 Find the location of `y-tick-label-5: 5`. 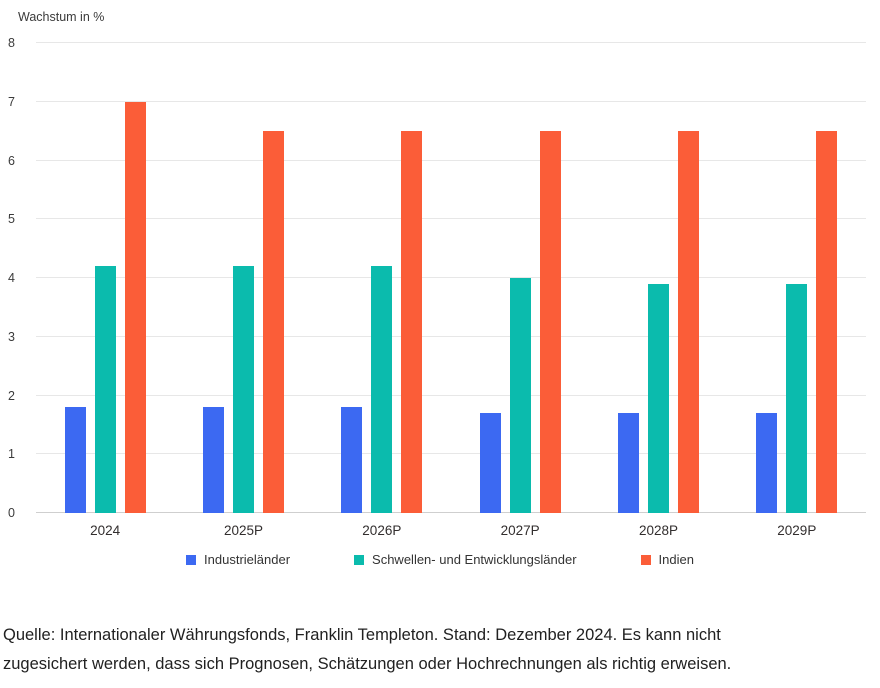

y-tick-label-5: 5 is located at coordinates (11, 219).